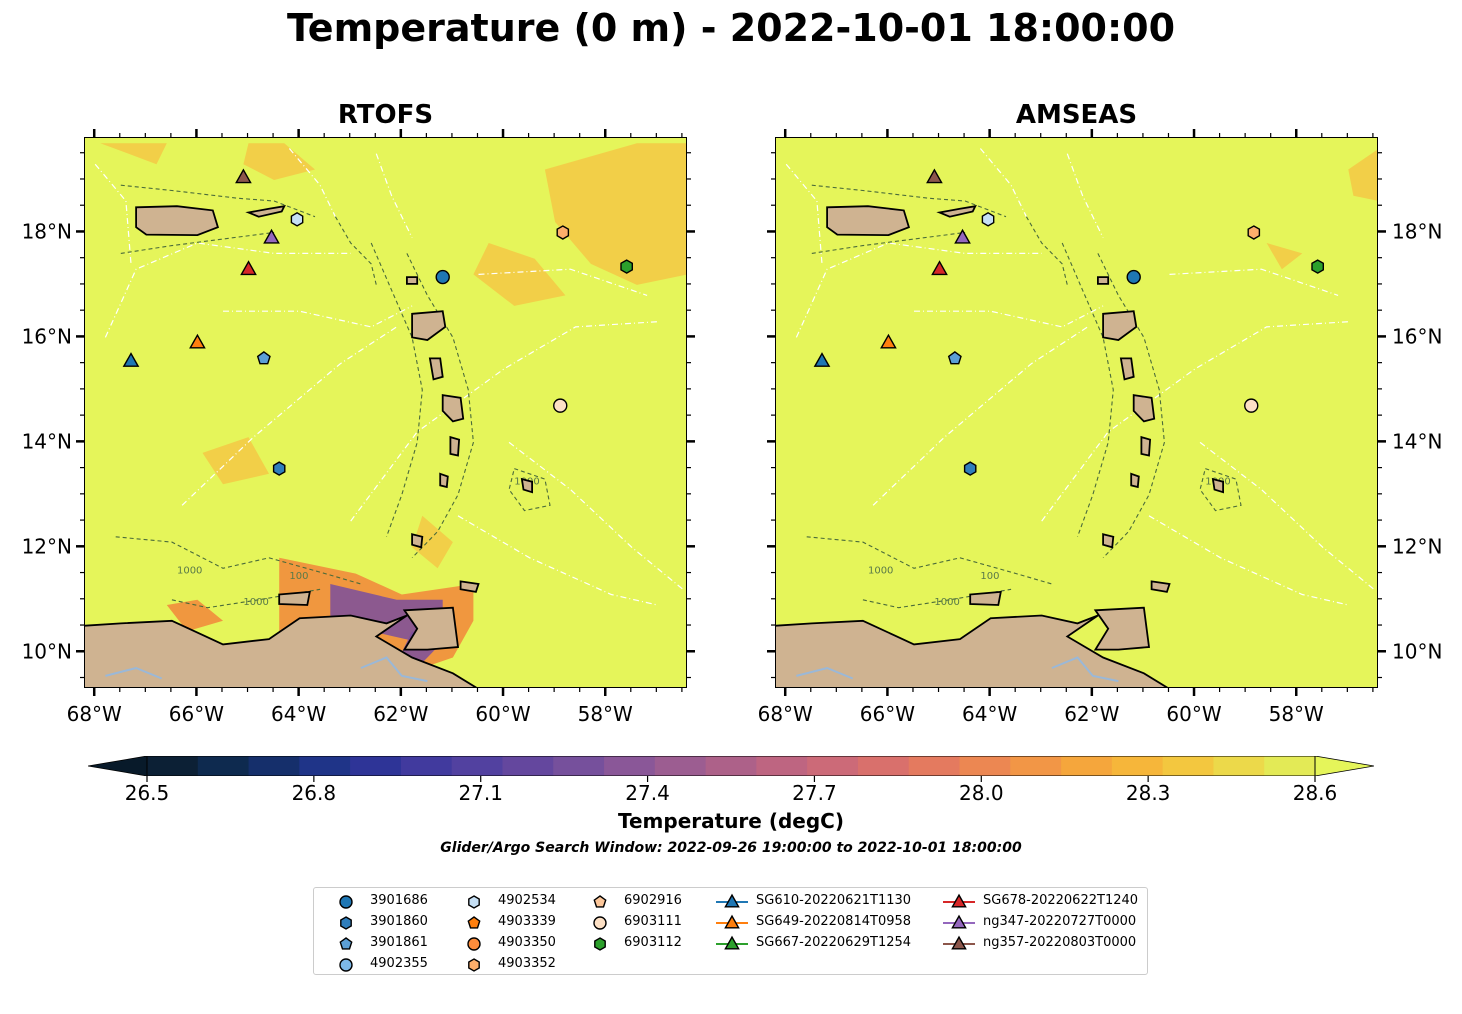 This screenshot has width=1462, height=1014. Describe the element at coordinates (47, 651) in the screenshot. I see `y-tick-label: 10°N` at that location.